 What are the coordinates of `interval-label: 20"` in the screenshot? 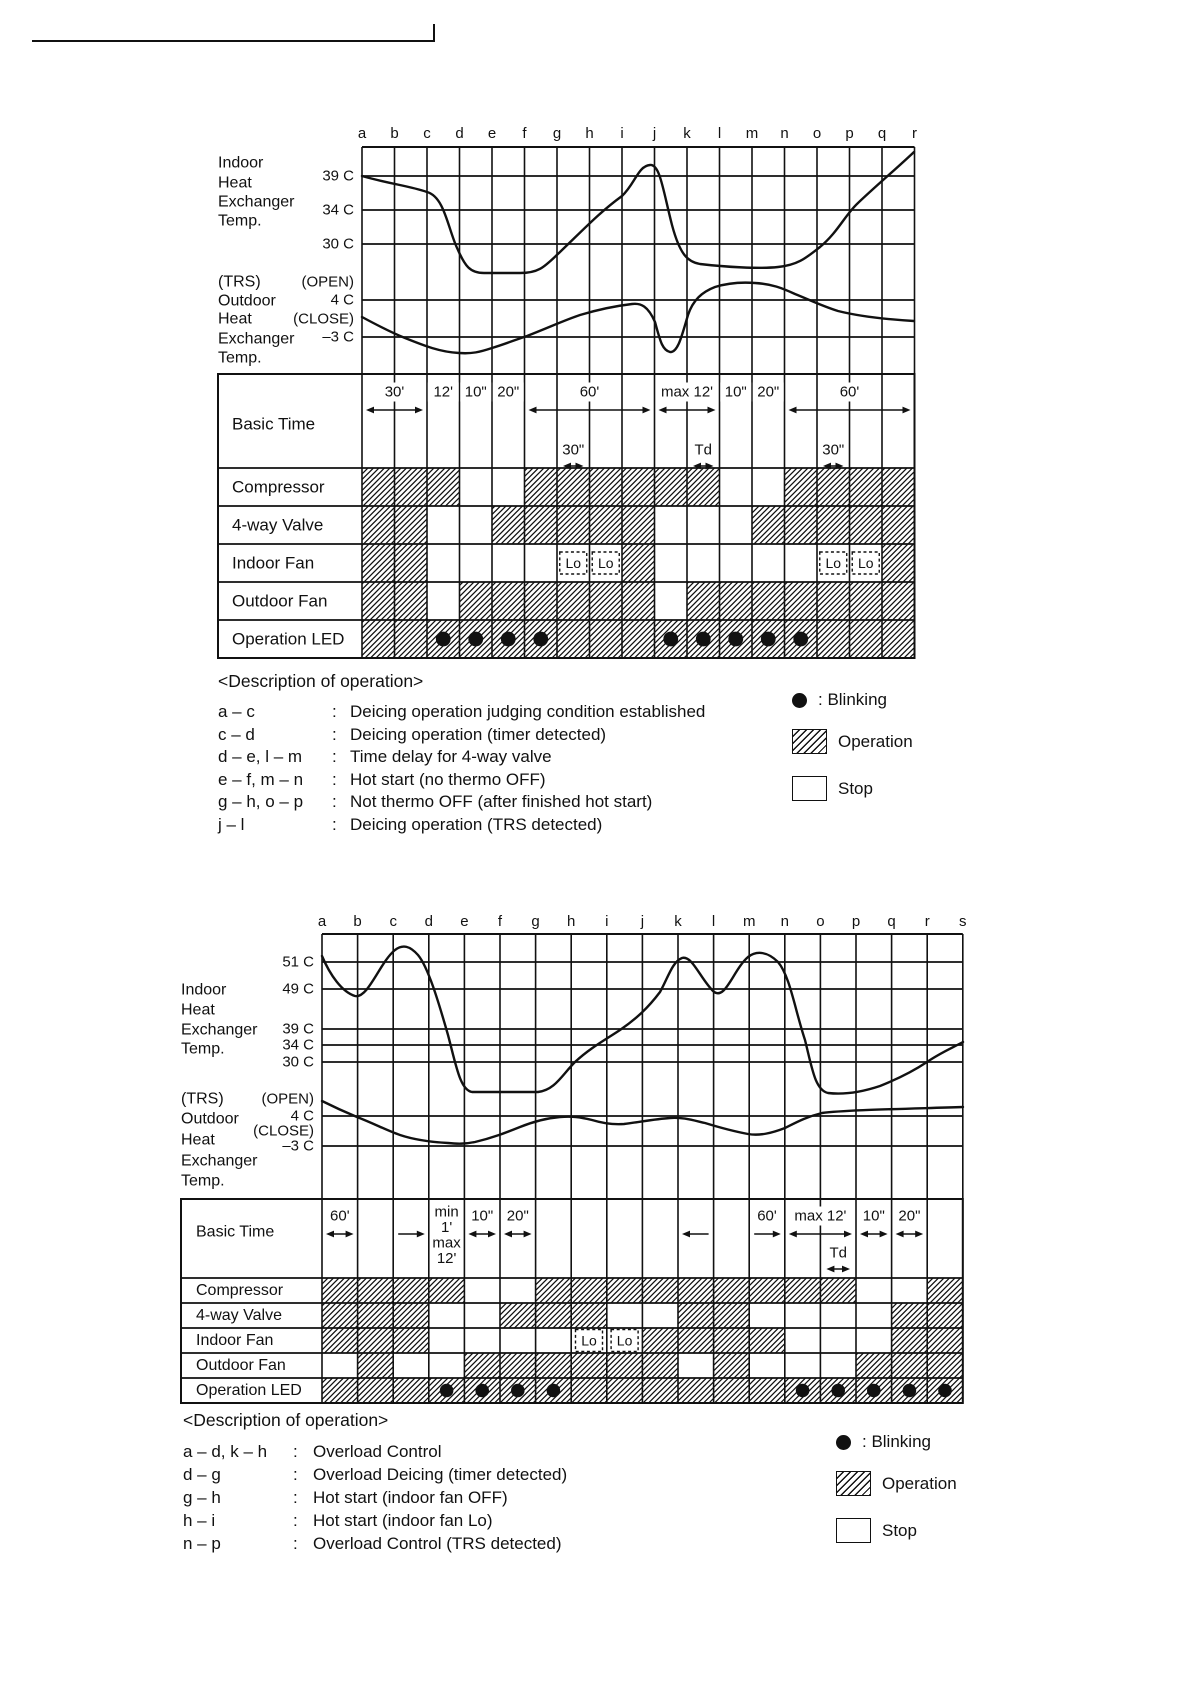 It's located at (518, 1216).